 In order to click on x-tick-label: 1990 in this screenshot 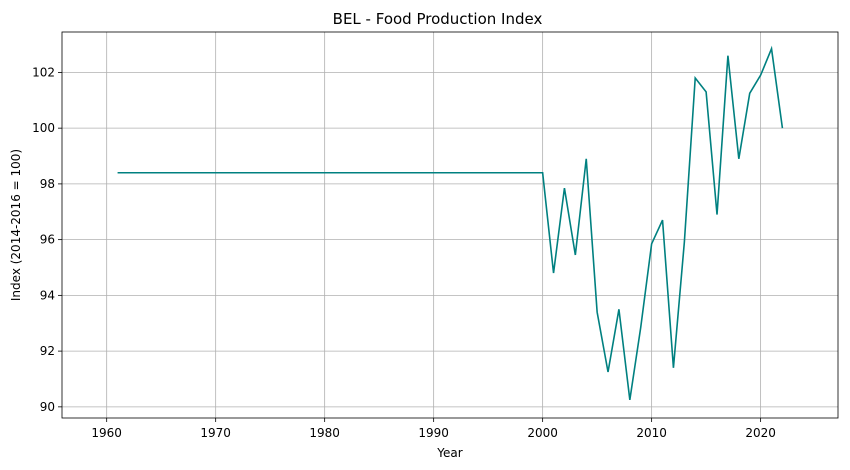, I will do `click(433, 433)`.